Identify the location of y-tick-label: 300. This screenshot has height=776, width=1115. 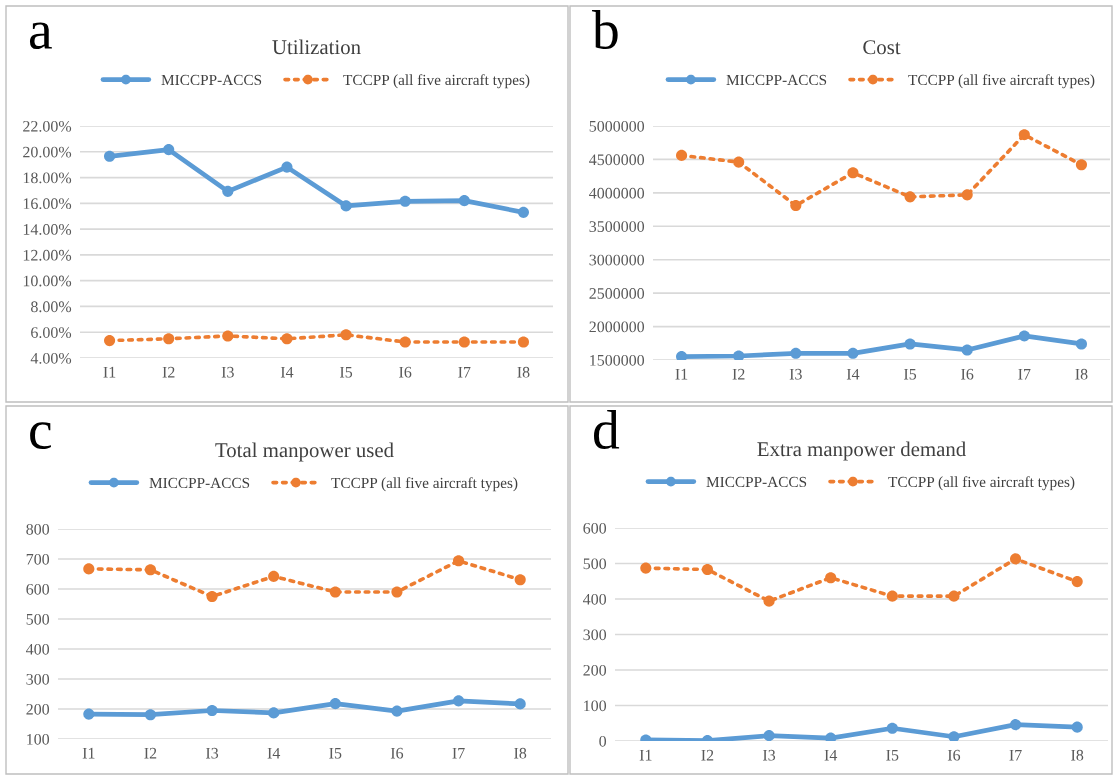
(595, 635).